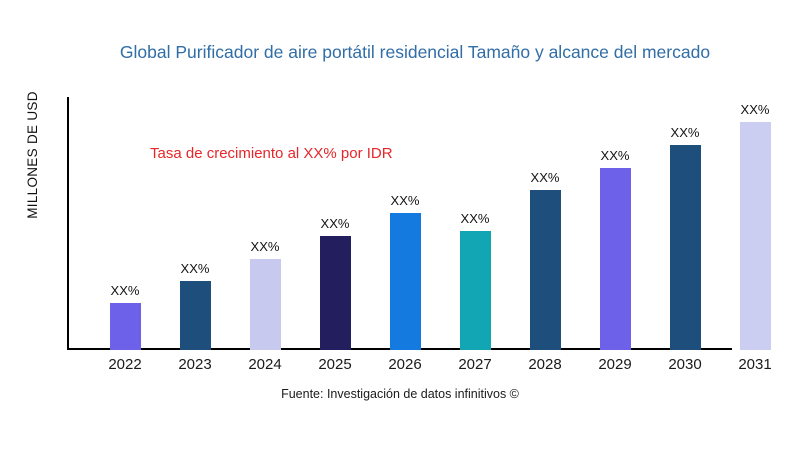  What do you see at coordinates (685, 364) in the screenshot?
I see `x-tick-label-2030: 2030` at bounding box center [685, 364].